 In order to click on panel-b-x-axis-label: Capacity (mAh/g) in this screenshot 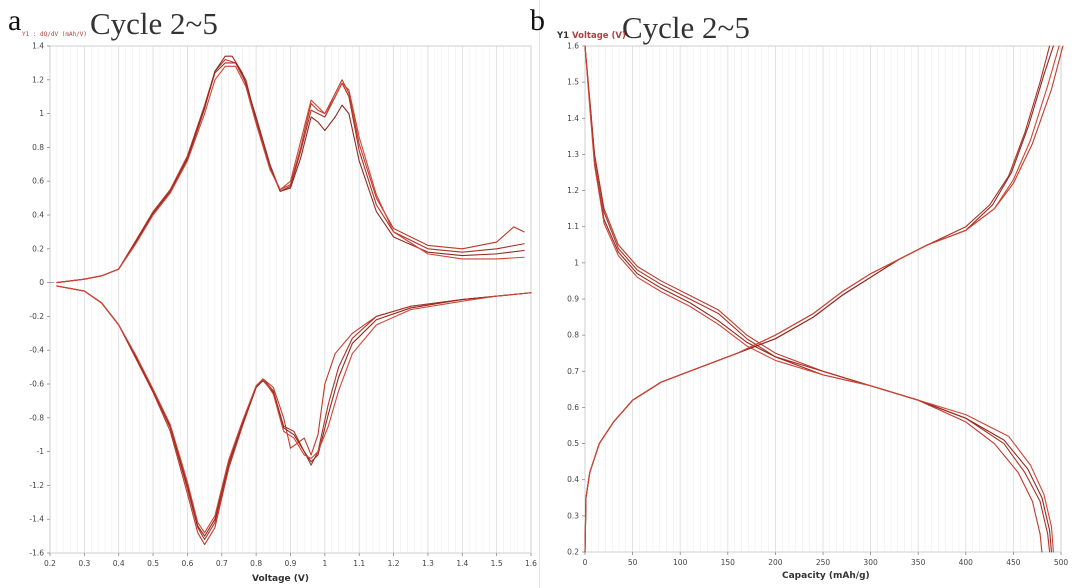, I will do `click(826, 576)`.